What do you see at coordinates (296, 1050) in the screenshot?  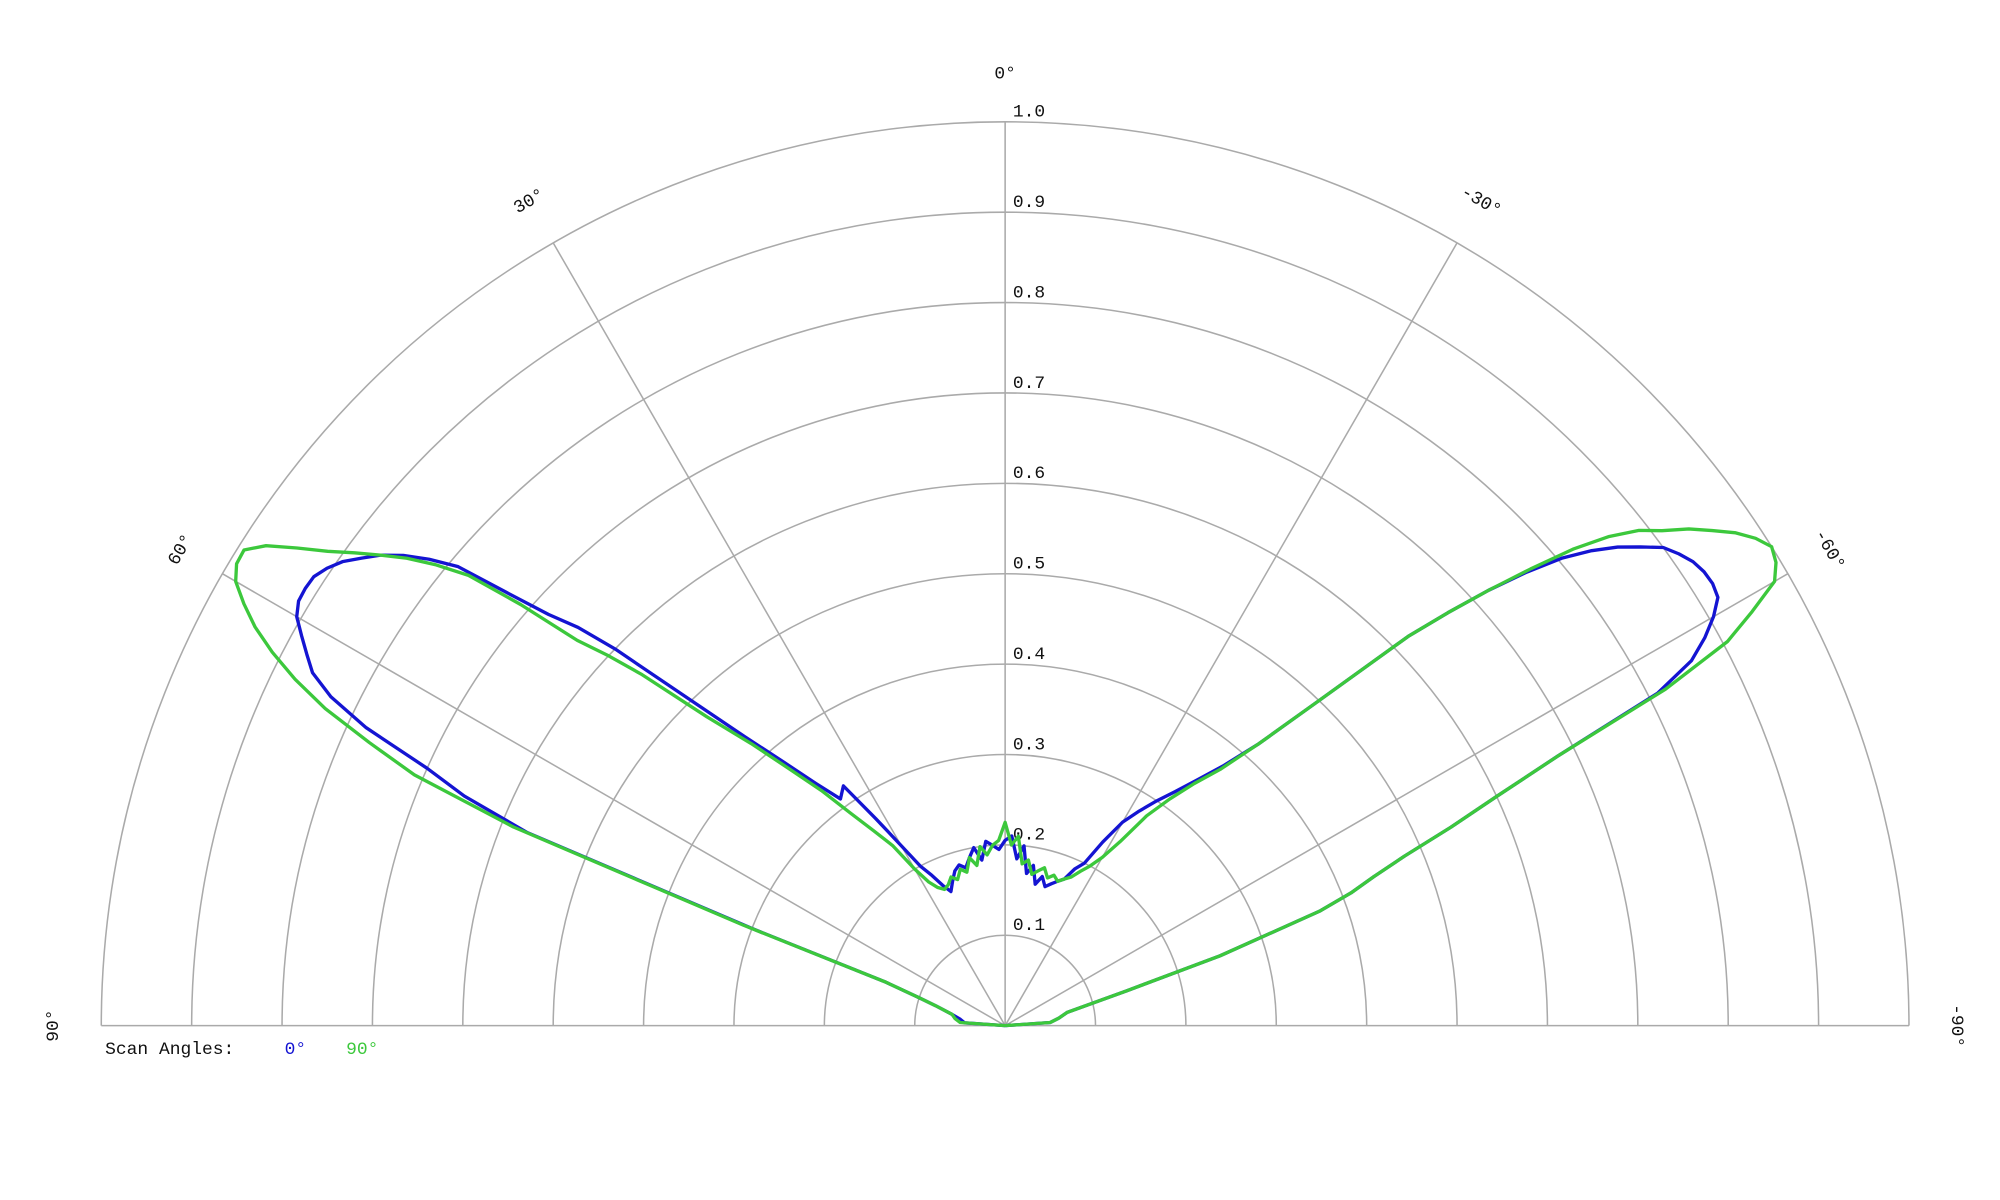 I see `legend-entry: 0°` at bounding box center [296, 1050].